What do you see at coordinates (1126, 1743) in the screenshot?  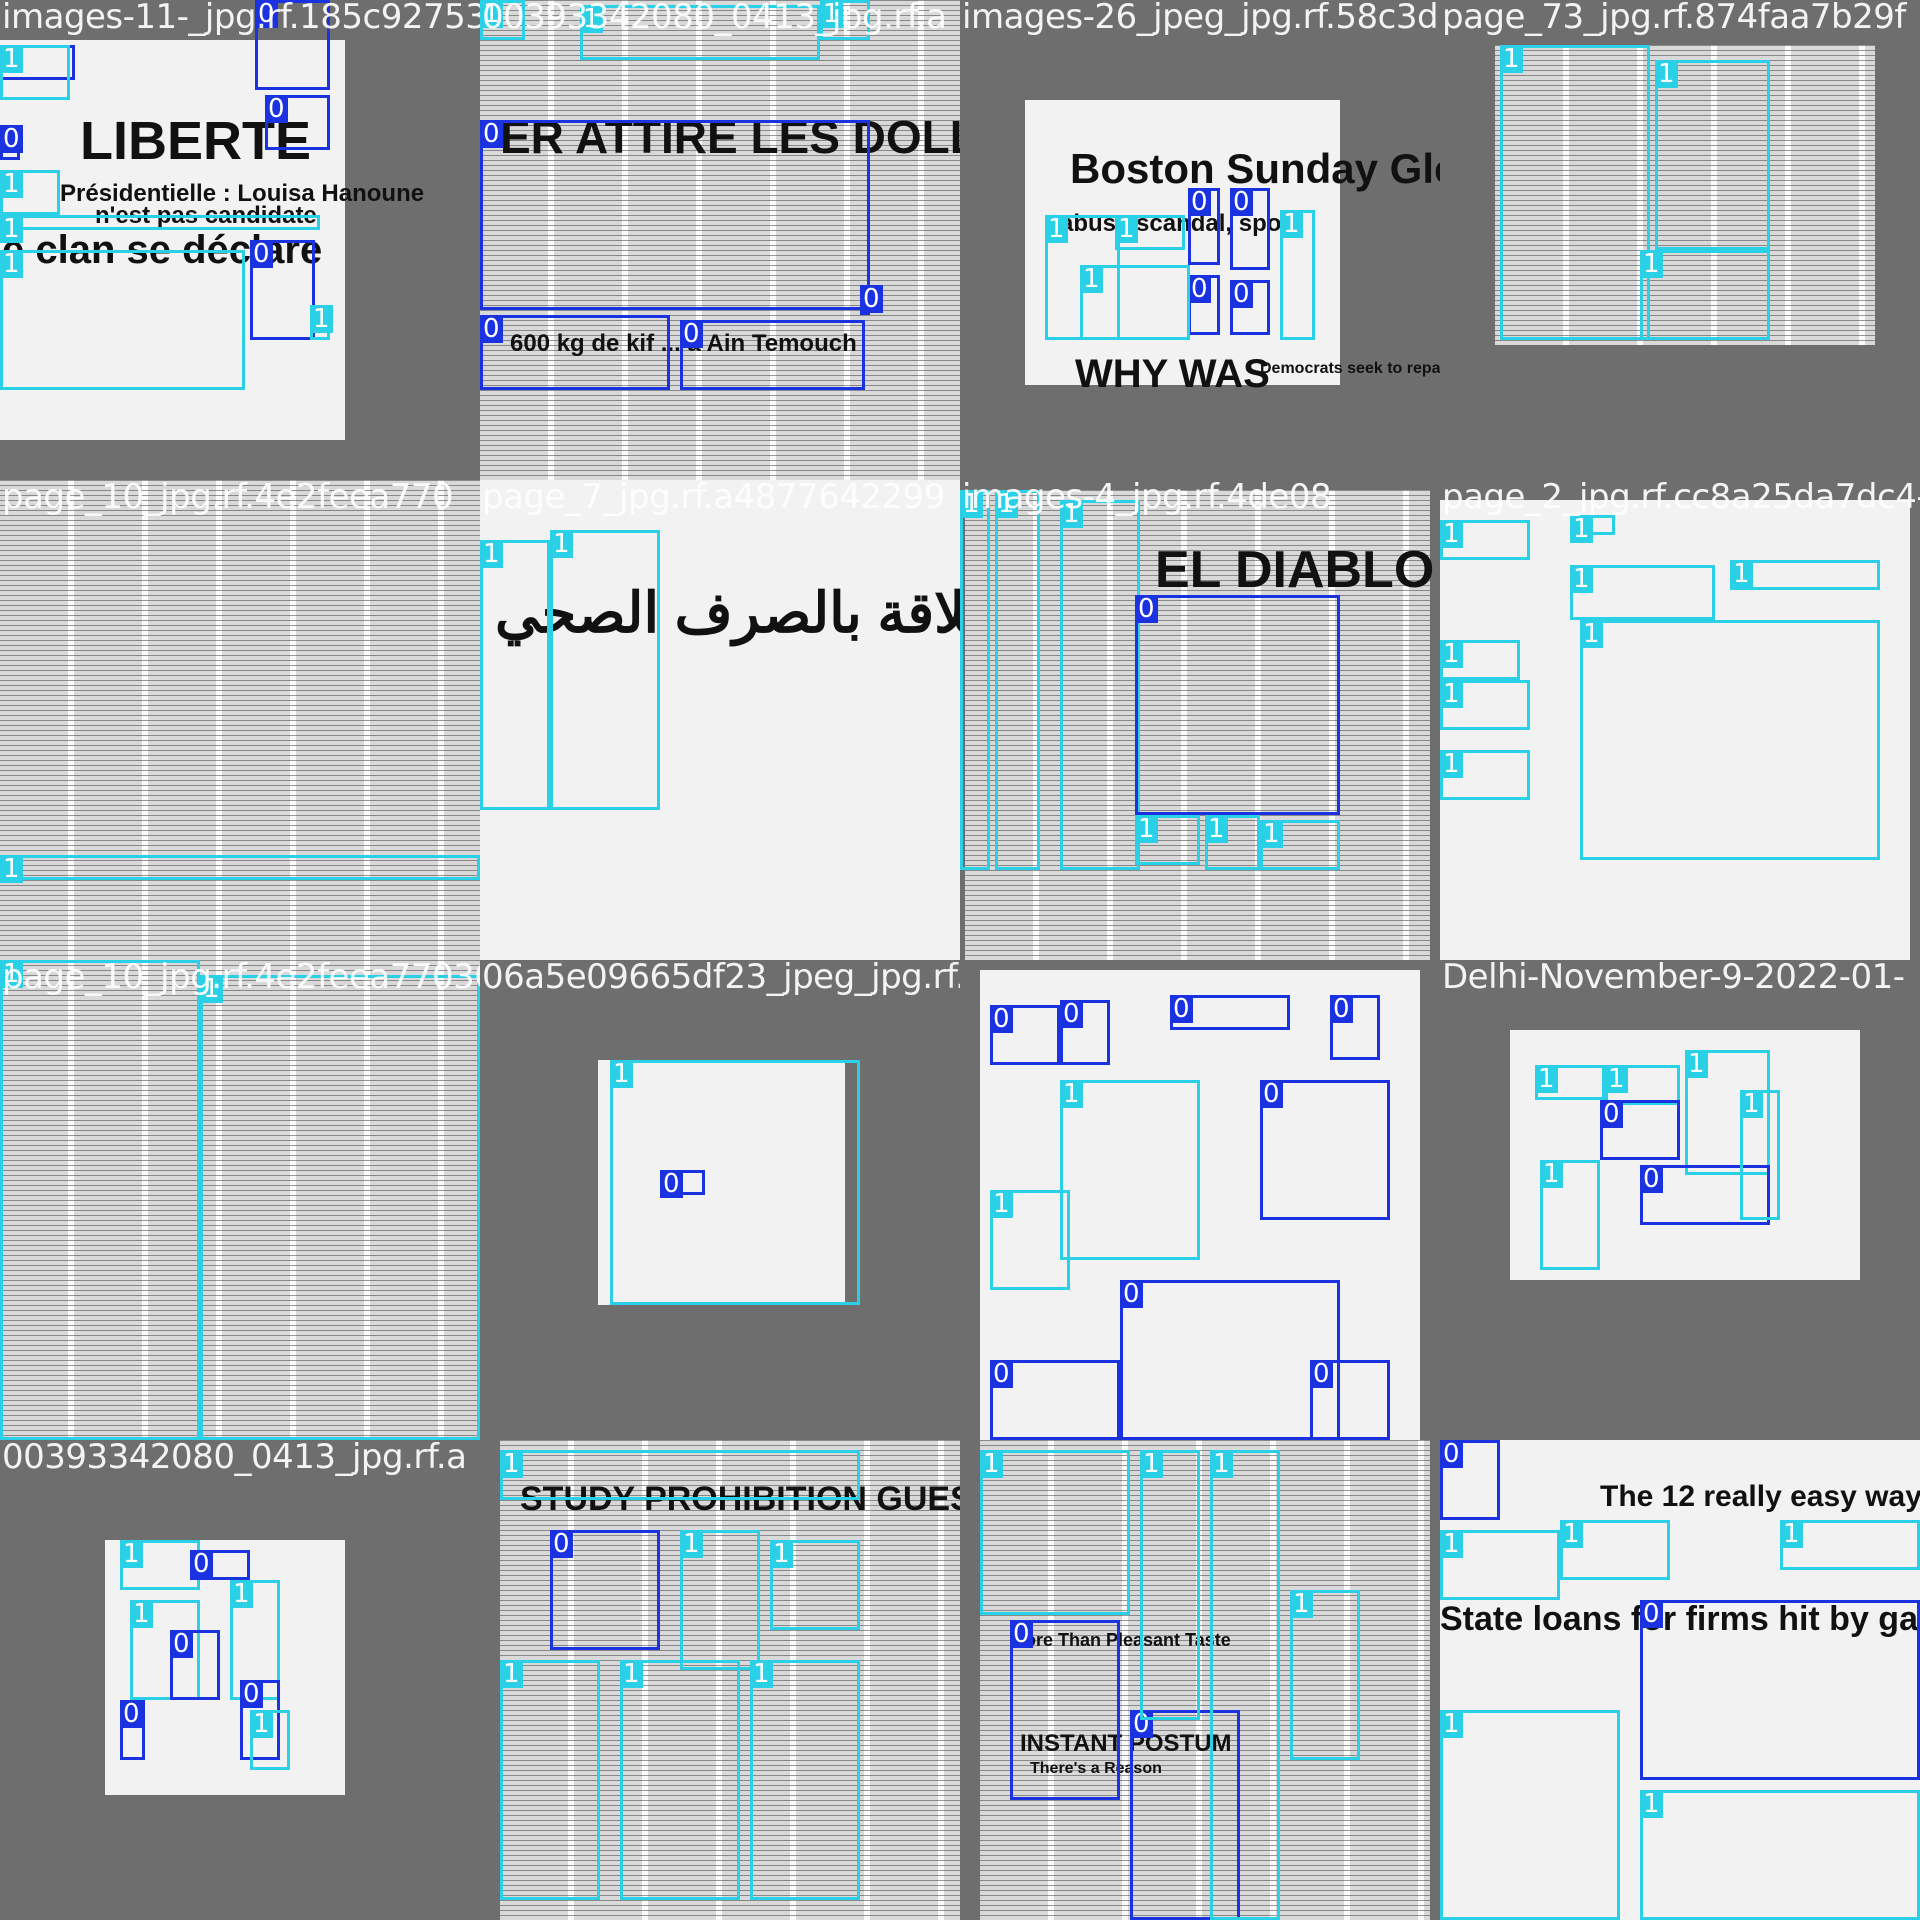 I see `page-headline: INSTANT POSTUM` at bounding box center [1126, 1743].